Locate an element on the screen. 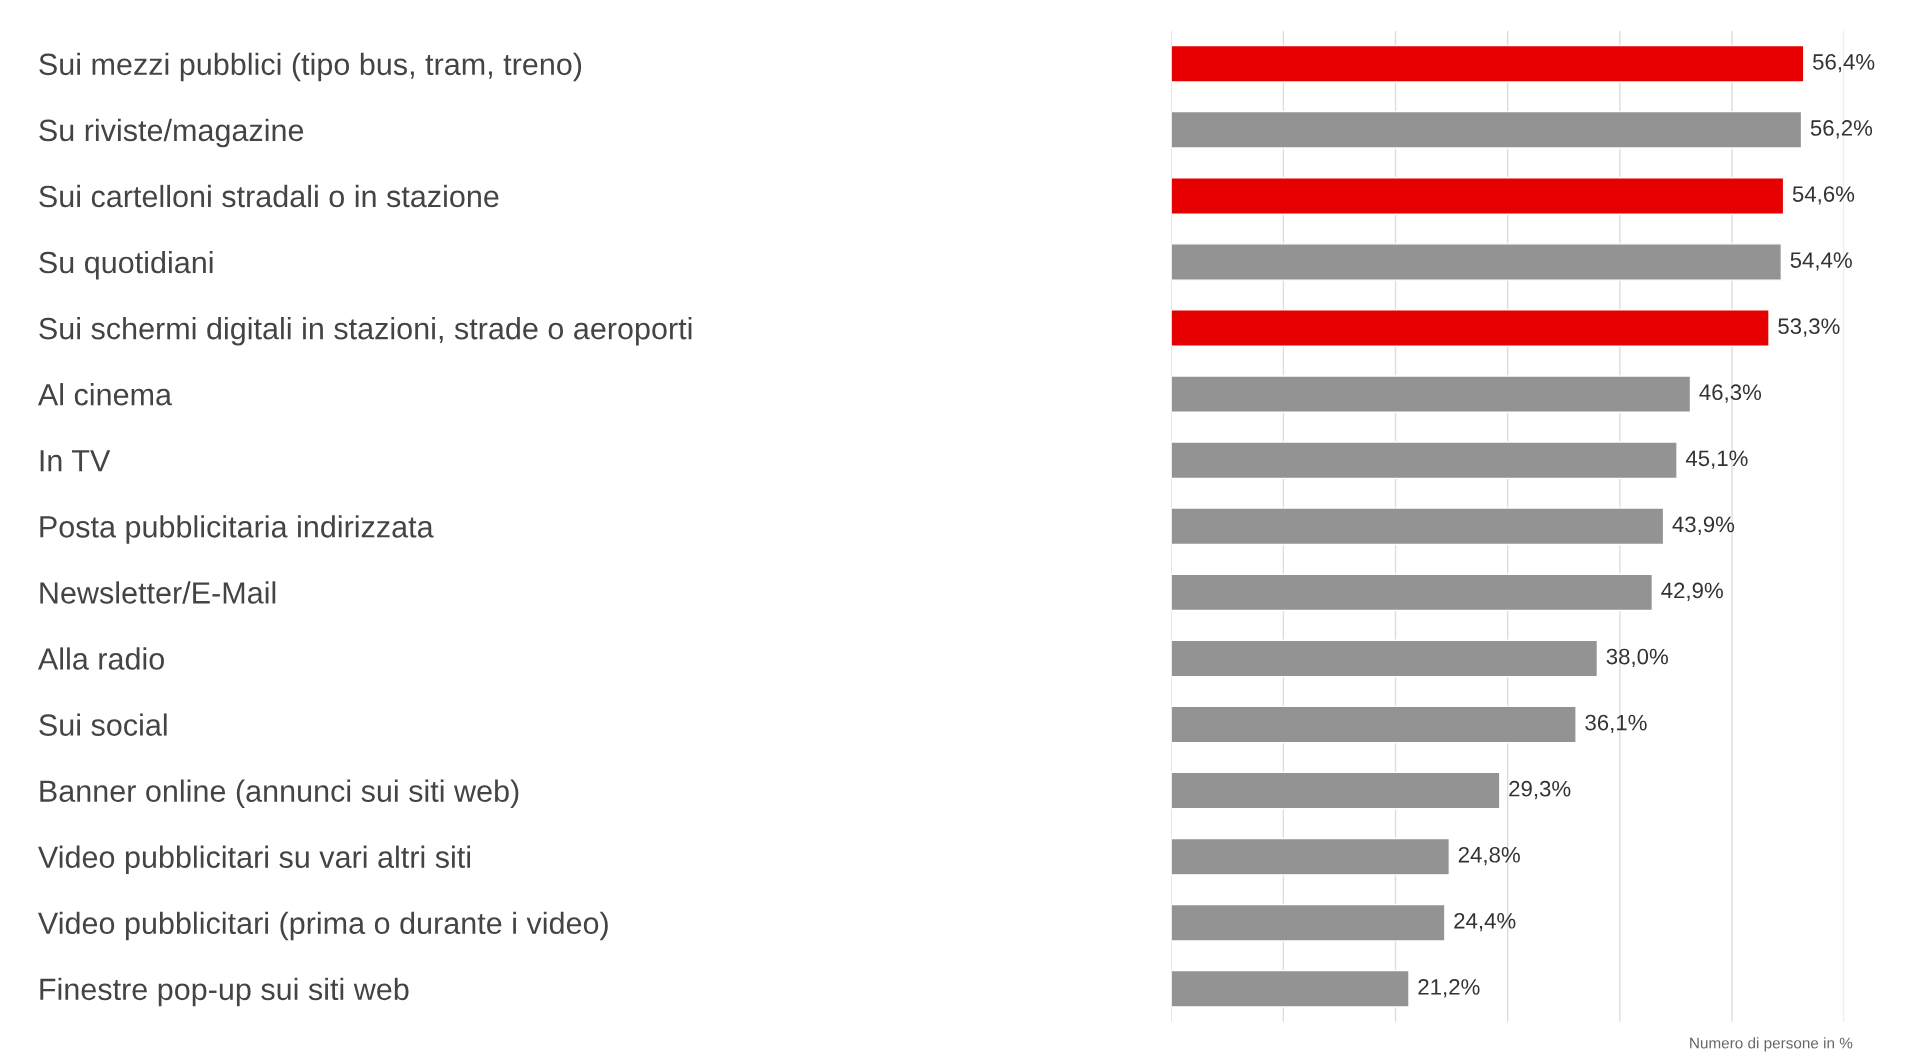 Image resolution: width=1920 pixels, height=1060 pixels. y-tick-label: Sui schermi digitali in stazioni, strade o aeroporti is located at coordinates (365, 331).